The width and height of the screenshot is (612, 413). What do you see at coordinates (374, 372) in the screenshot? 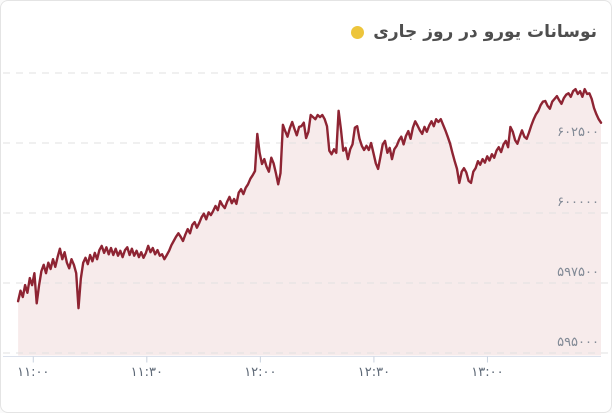
I see `x-axis-label-12:30: ۱۲:۳۰` at bounding box center [374, 372].